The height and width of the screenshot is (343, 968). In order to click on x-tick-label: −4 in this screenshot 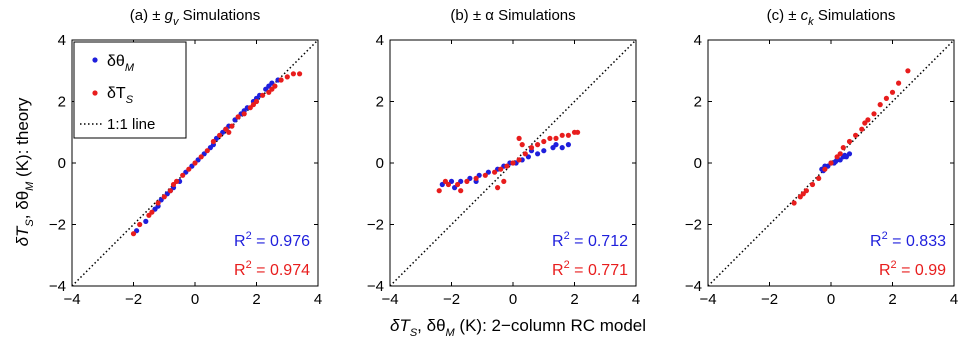, I will do `click(71, 299)`.